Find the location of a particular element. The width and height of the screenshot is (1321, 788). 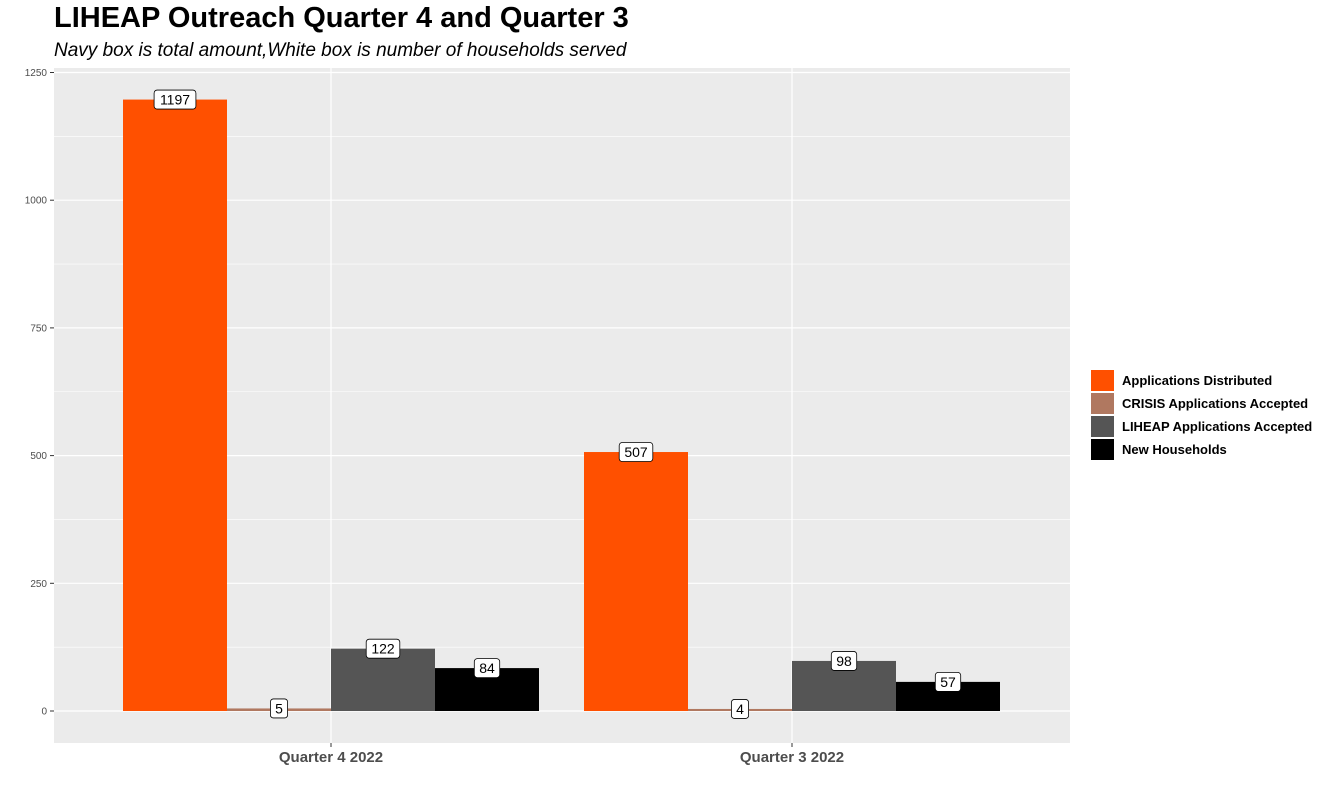

y-tick-label: 0 is located at coordinates (44, 712).